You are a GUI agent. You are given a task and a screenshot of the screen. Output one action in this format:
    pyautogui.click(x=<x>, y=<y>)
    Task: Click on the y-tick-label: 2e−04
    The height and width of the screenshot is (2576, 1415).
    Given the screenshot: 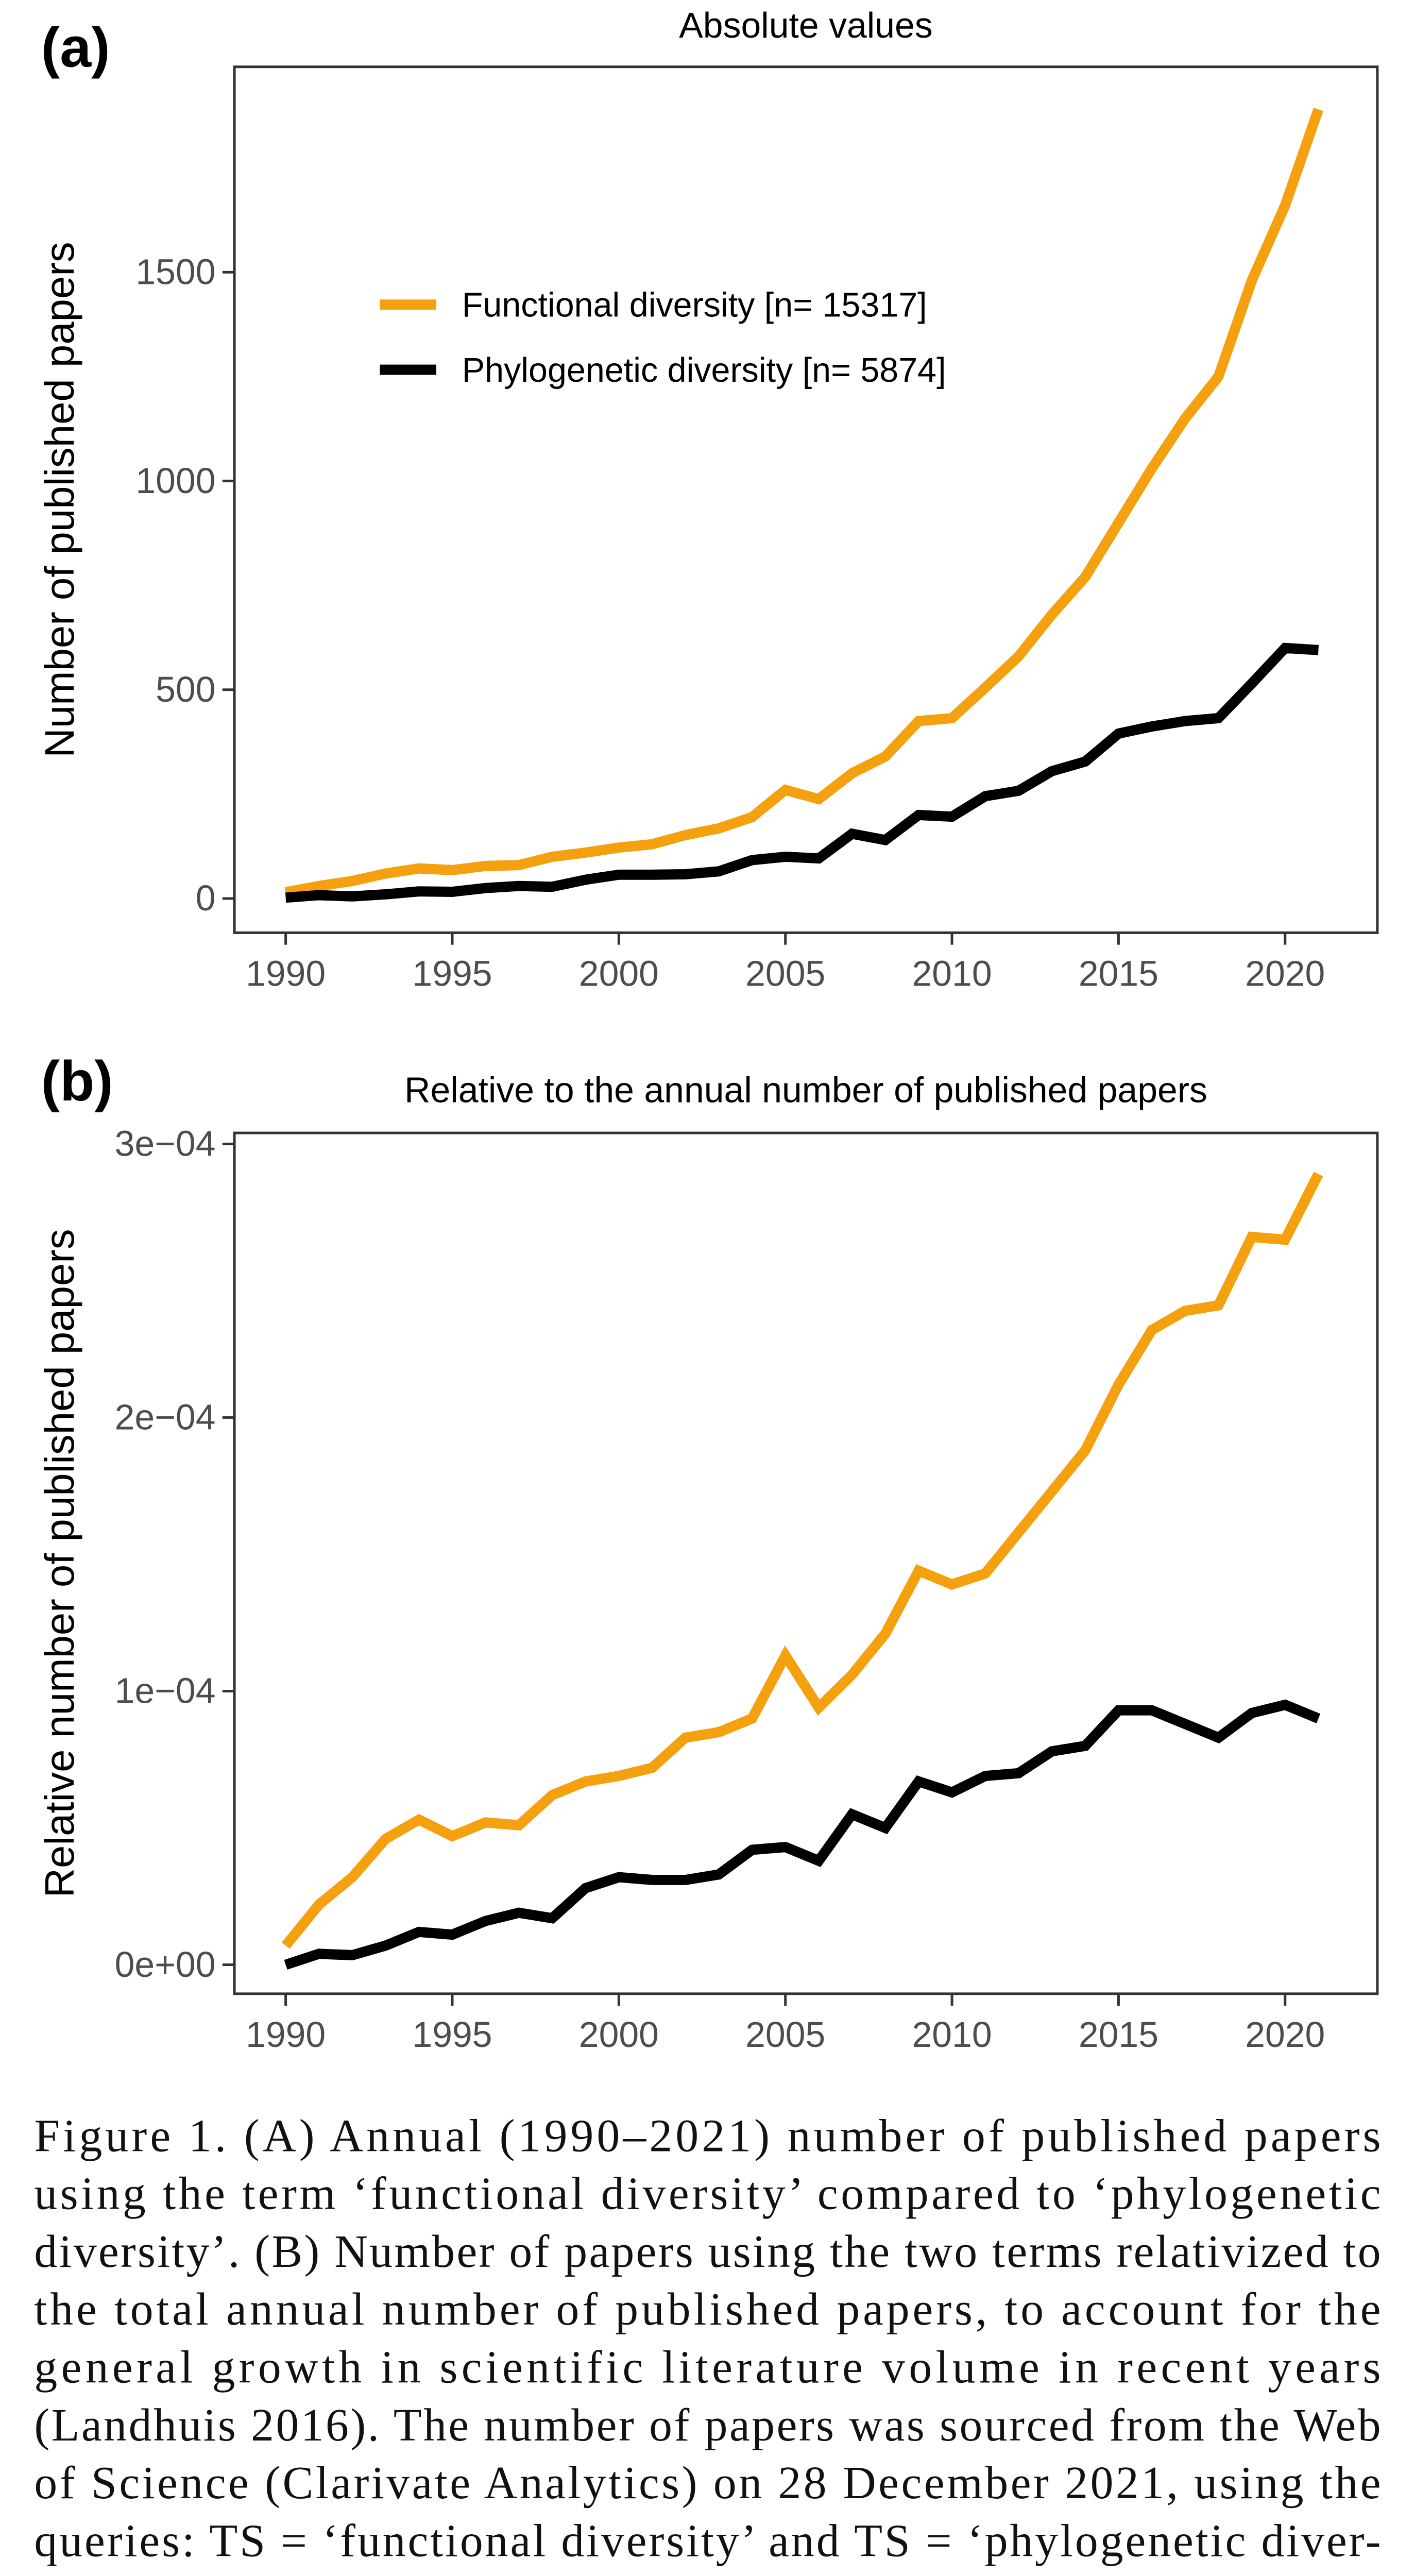 What is the action you would take?
    pyautogui.click(x=165, y=1417)
    